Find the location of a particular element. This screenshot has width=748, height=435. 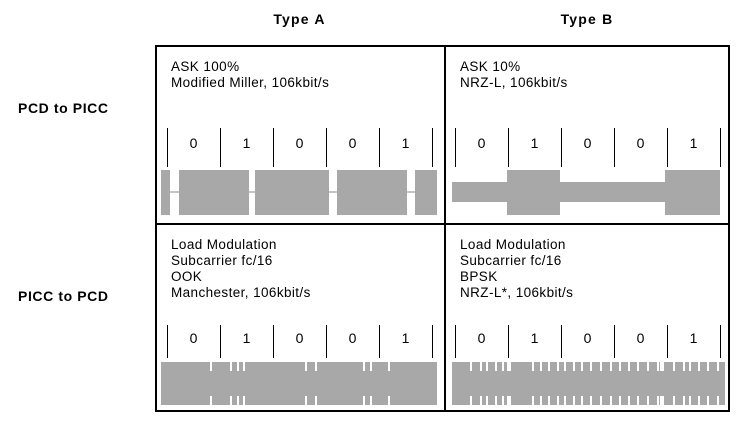

modulation-spec-line: Modified Miller, 106kbit/s is located at coordinates (250, 82).